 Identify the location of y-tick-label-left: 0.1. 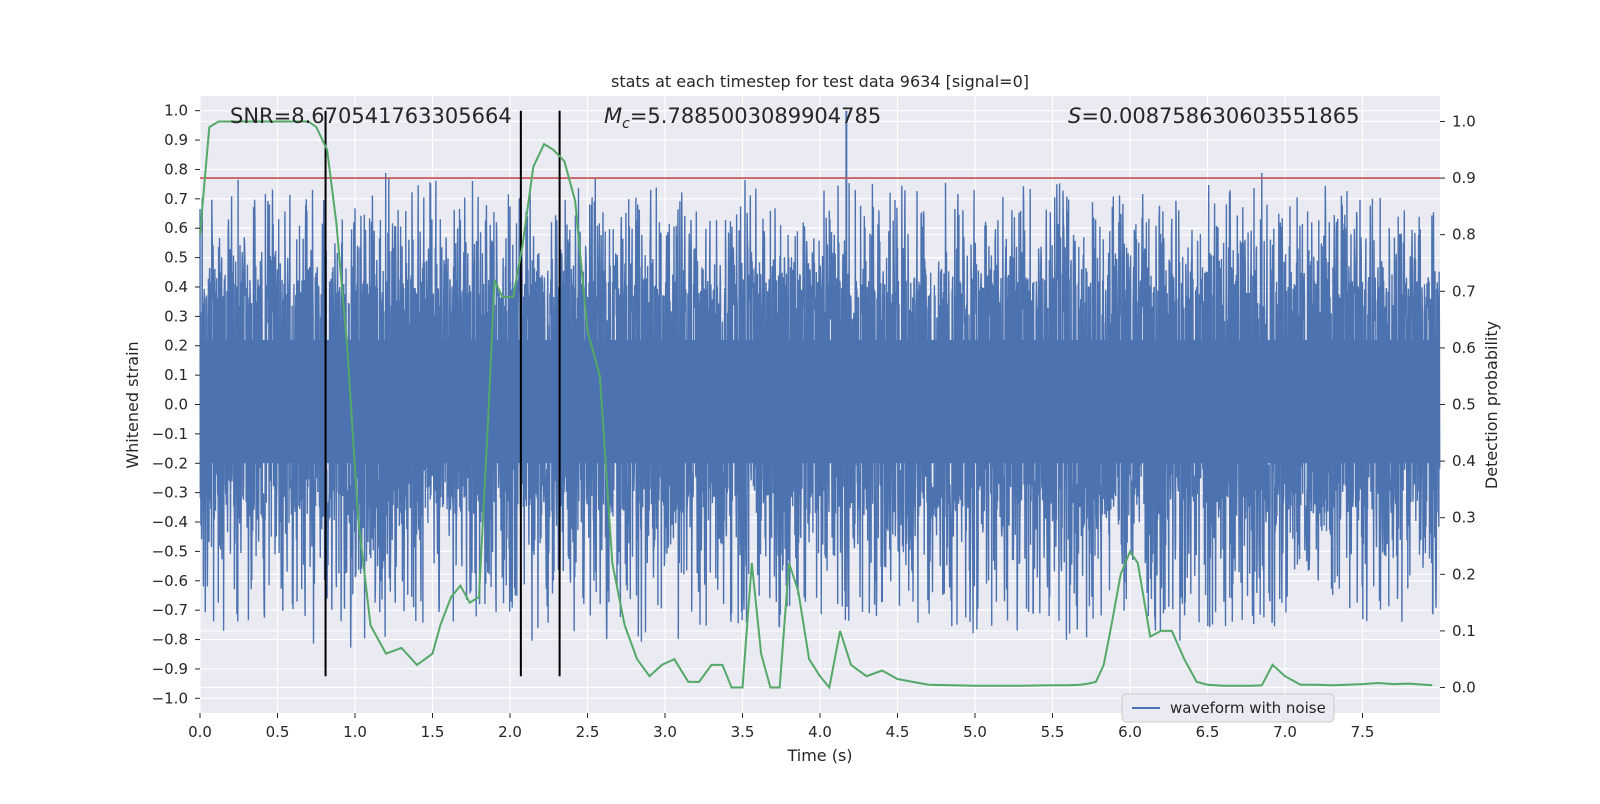
(176, 375).